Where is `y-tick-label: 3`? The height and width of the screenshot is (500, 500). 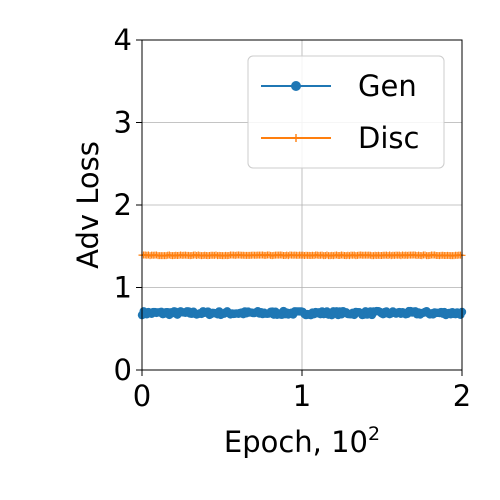
y-tick-label: 3 is located at coordinates (123, 123).